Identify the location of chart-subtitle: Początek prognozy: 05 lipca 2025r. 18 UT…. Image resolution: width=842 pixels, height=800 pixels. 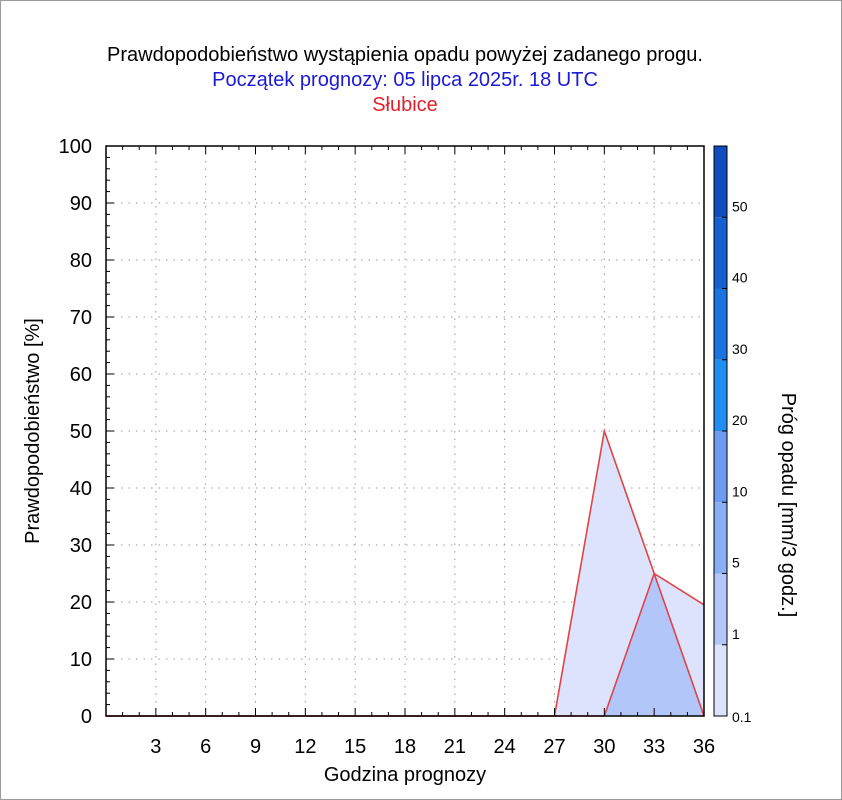
(405, 80).